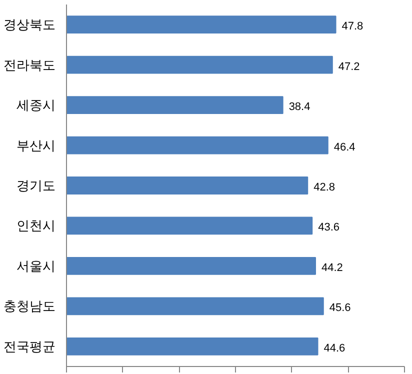  I want to click on y-tick-label: 전국평균, so click(30, 346).